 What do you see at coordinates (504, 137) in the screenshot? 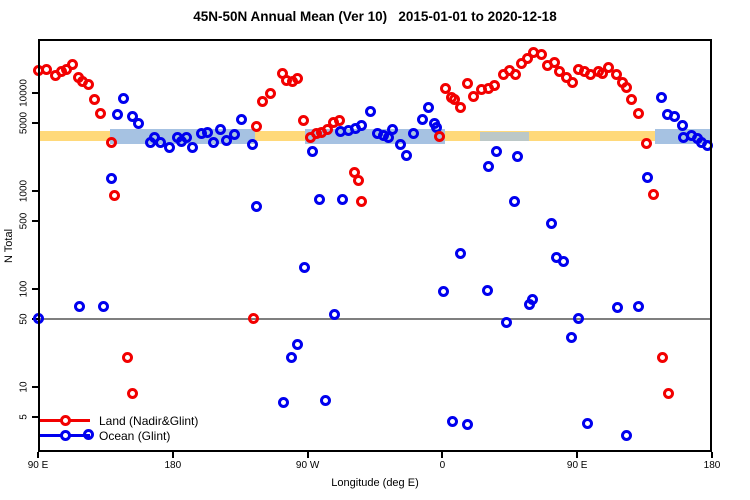
I see `ocean-density-band` at bounding box center [504, 137].